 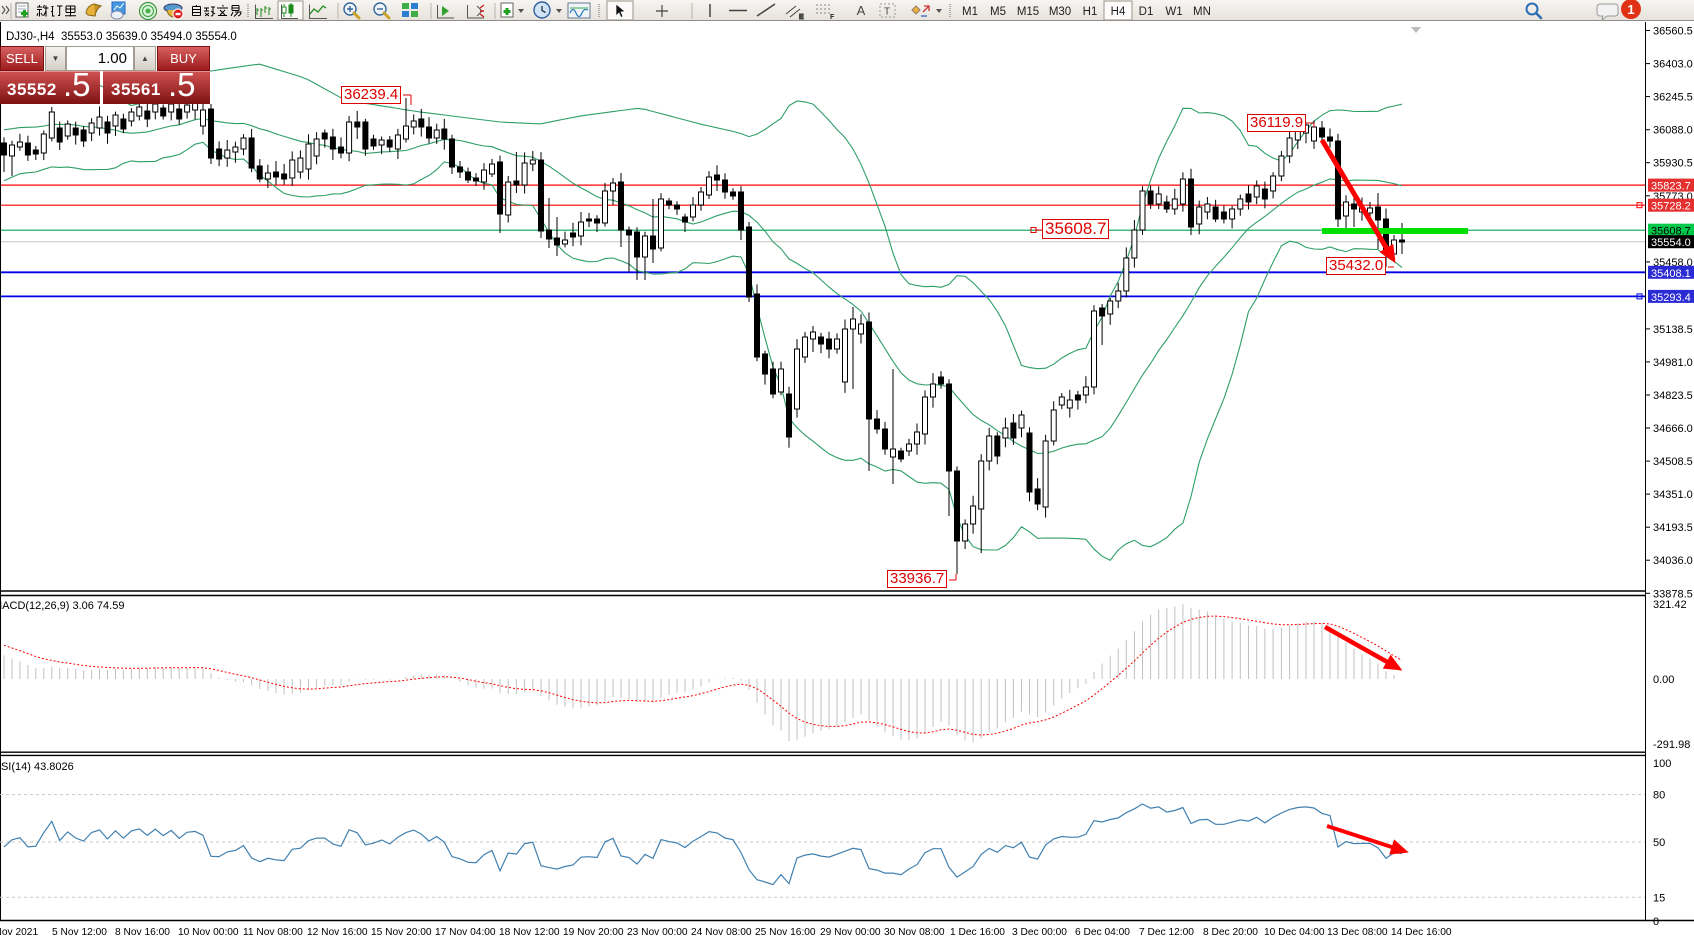 I want to click on svg-text: 34508.5, so click(x=1673, y=462).